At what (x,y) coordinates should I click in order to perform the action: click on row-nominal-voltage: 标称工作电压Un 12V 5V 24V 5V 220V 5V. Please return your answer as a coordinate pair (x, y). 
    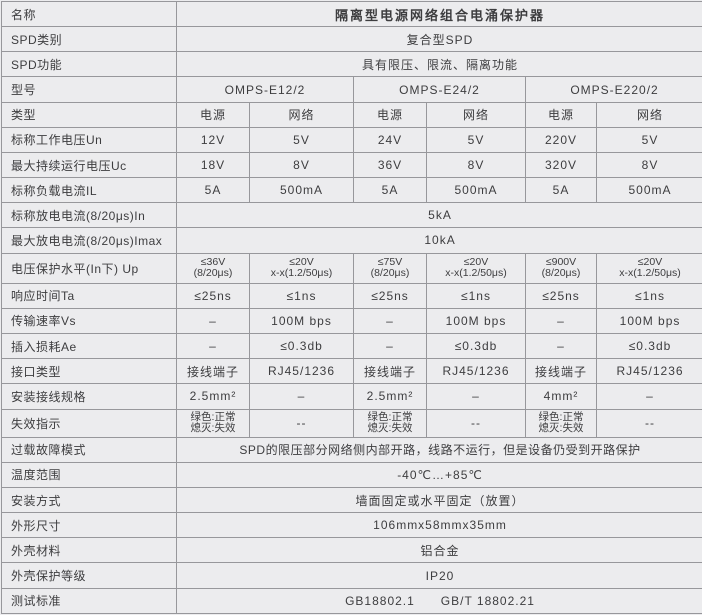
    Looking at the image, I should click on (351, 139).